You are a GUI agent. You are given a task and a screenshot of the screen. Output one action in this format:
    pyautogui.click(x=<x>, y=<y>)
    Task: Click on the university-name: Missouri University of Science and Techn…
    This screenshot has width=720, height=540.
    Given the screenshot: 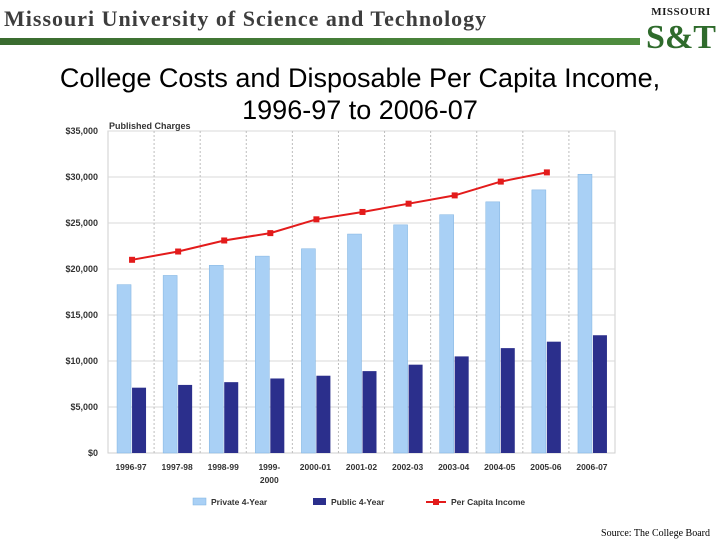 What is the action you would take?
    pyautogui.click(x=246, y=18)
    